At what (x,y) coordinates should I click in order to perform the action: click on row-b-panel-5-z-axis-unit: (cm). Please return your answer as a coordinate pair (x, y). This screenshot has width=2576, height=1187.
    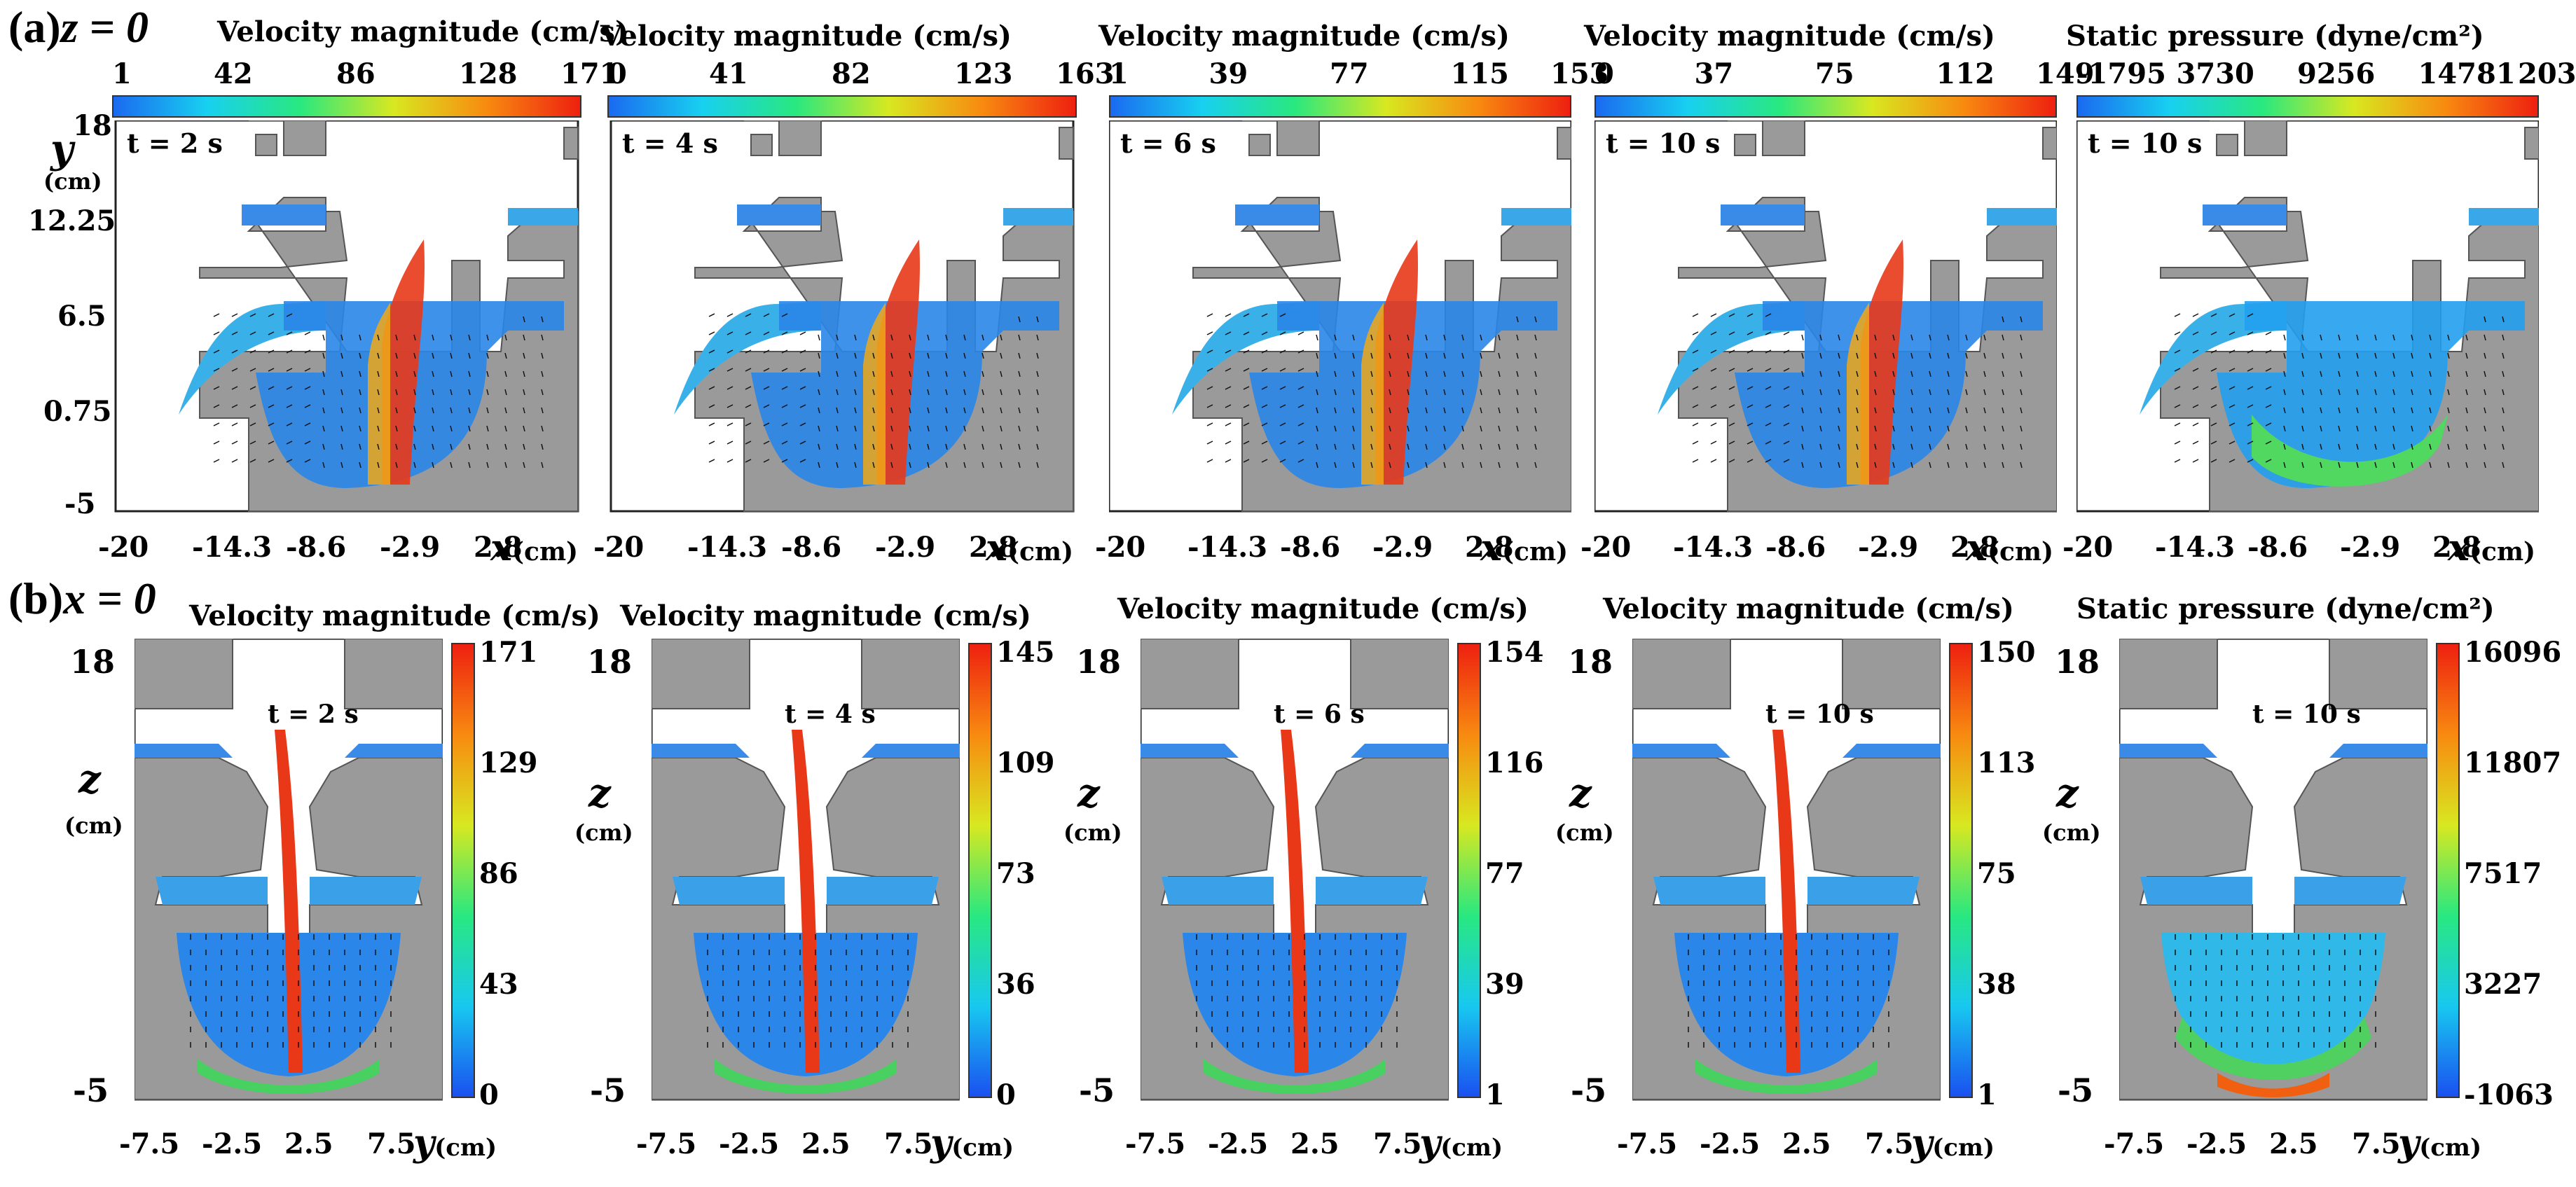
    Looking at the image, I should click on (2071, 832).